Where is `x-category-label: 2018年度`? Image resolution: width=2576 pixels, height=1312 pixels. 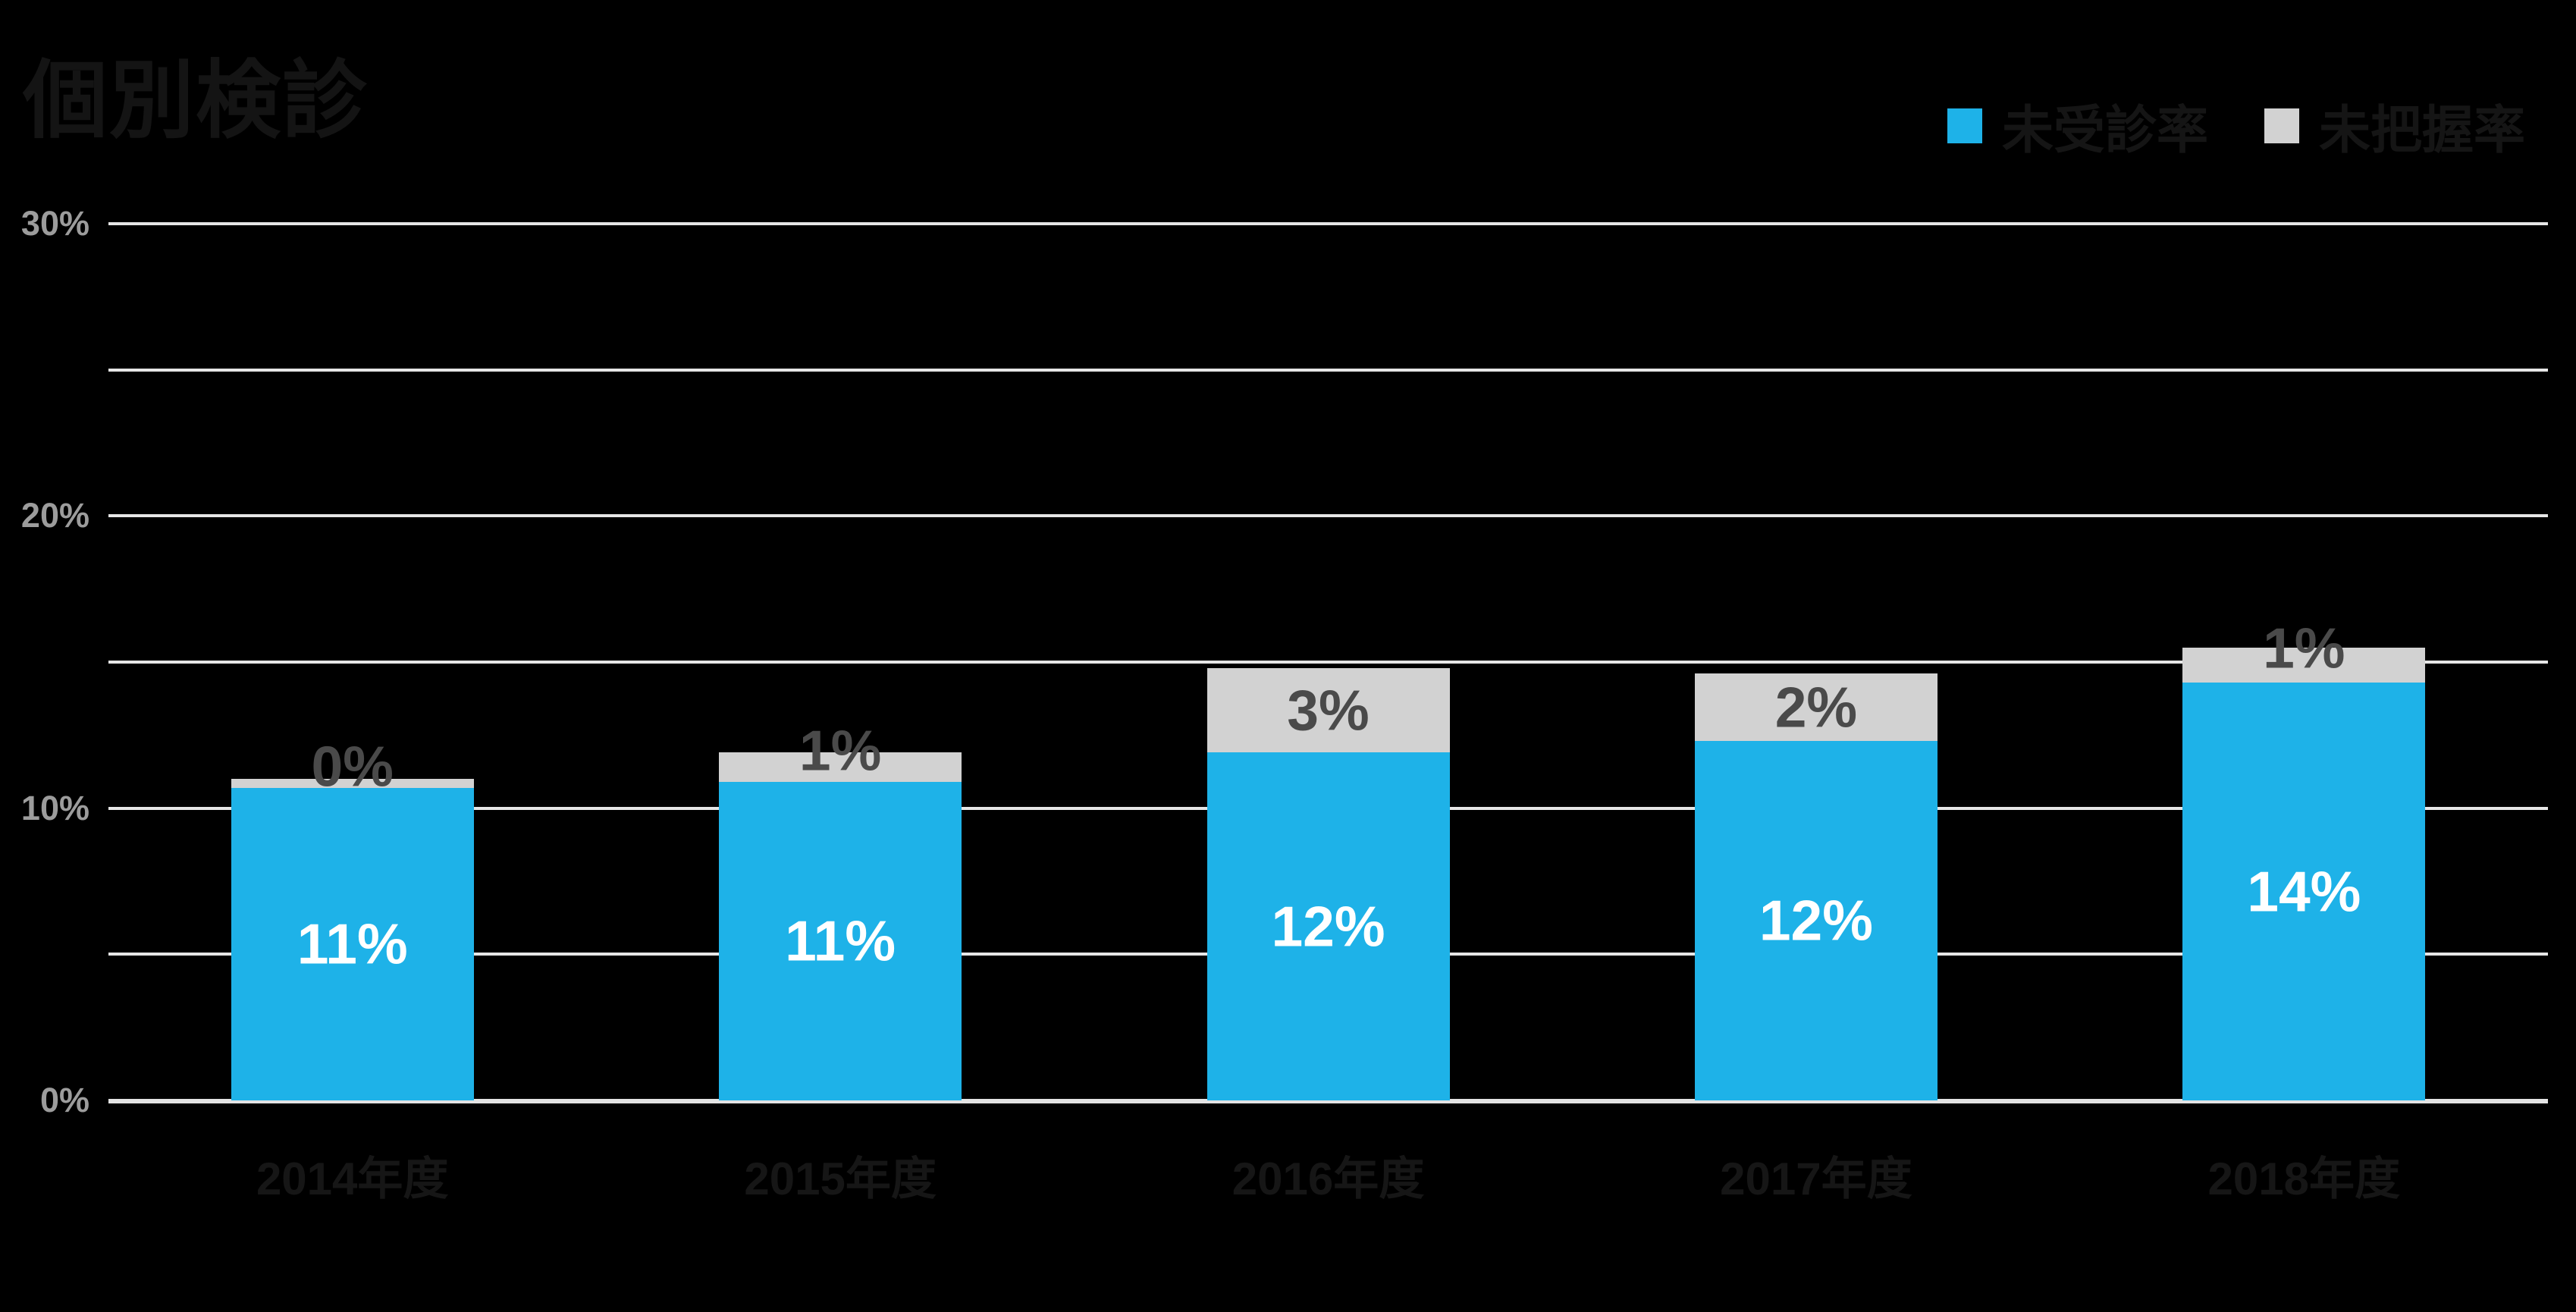 x-category-label: 2018年度 is located at coordinates (2304, 1178).